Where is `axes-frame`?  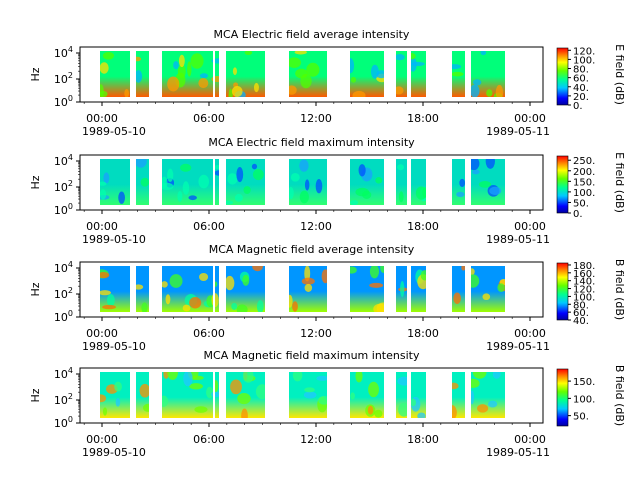
axes-frame is located at coordinates (311, 289).